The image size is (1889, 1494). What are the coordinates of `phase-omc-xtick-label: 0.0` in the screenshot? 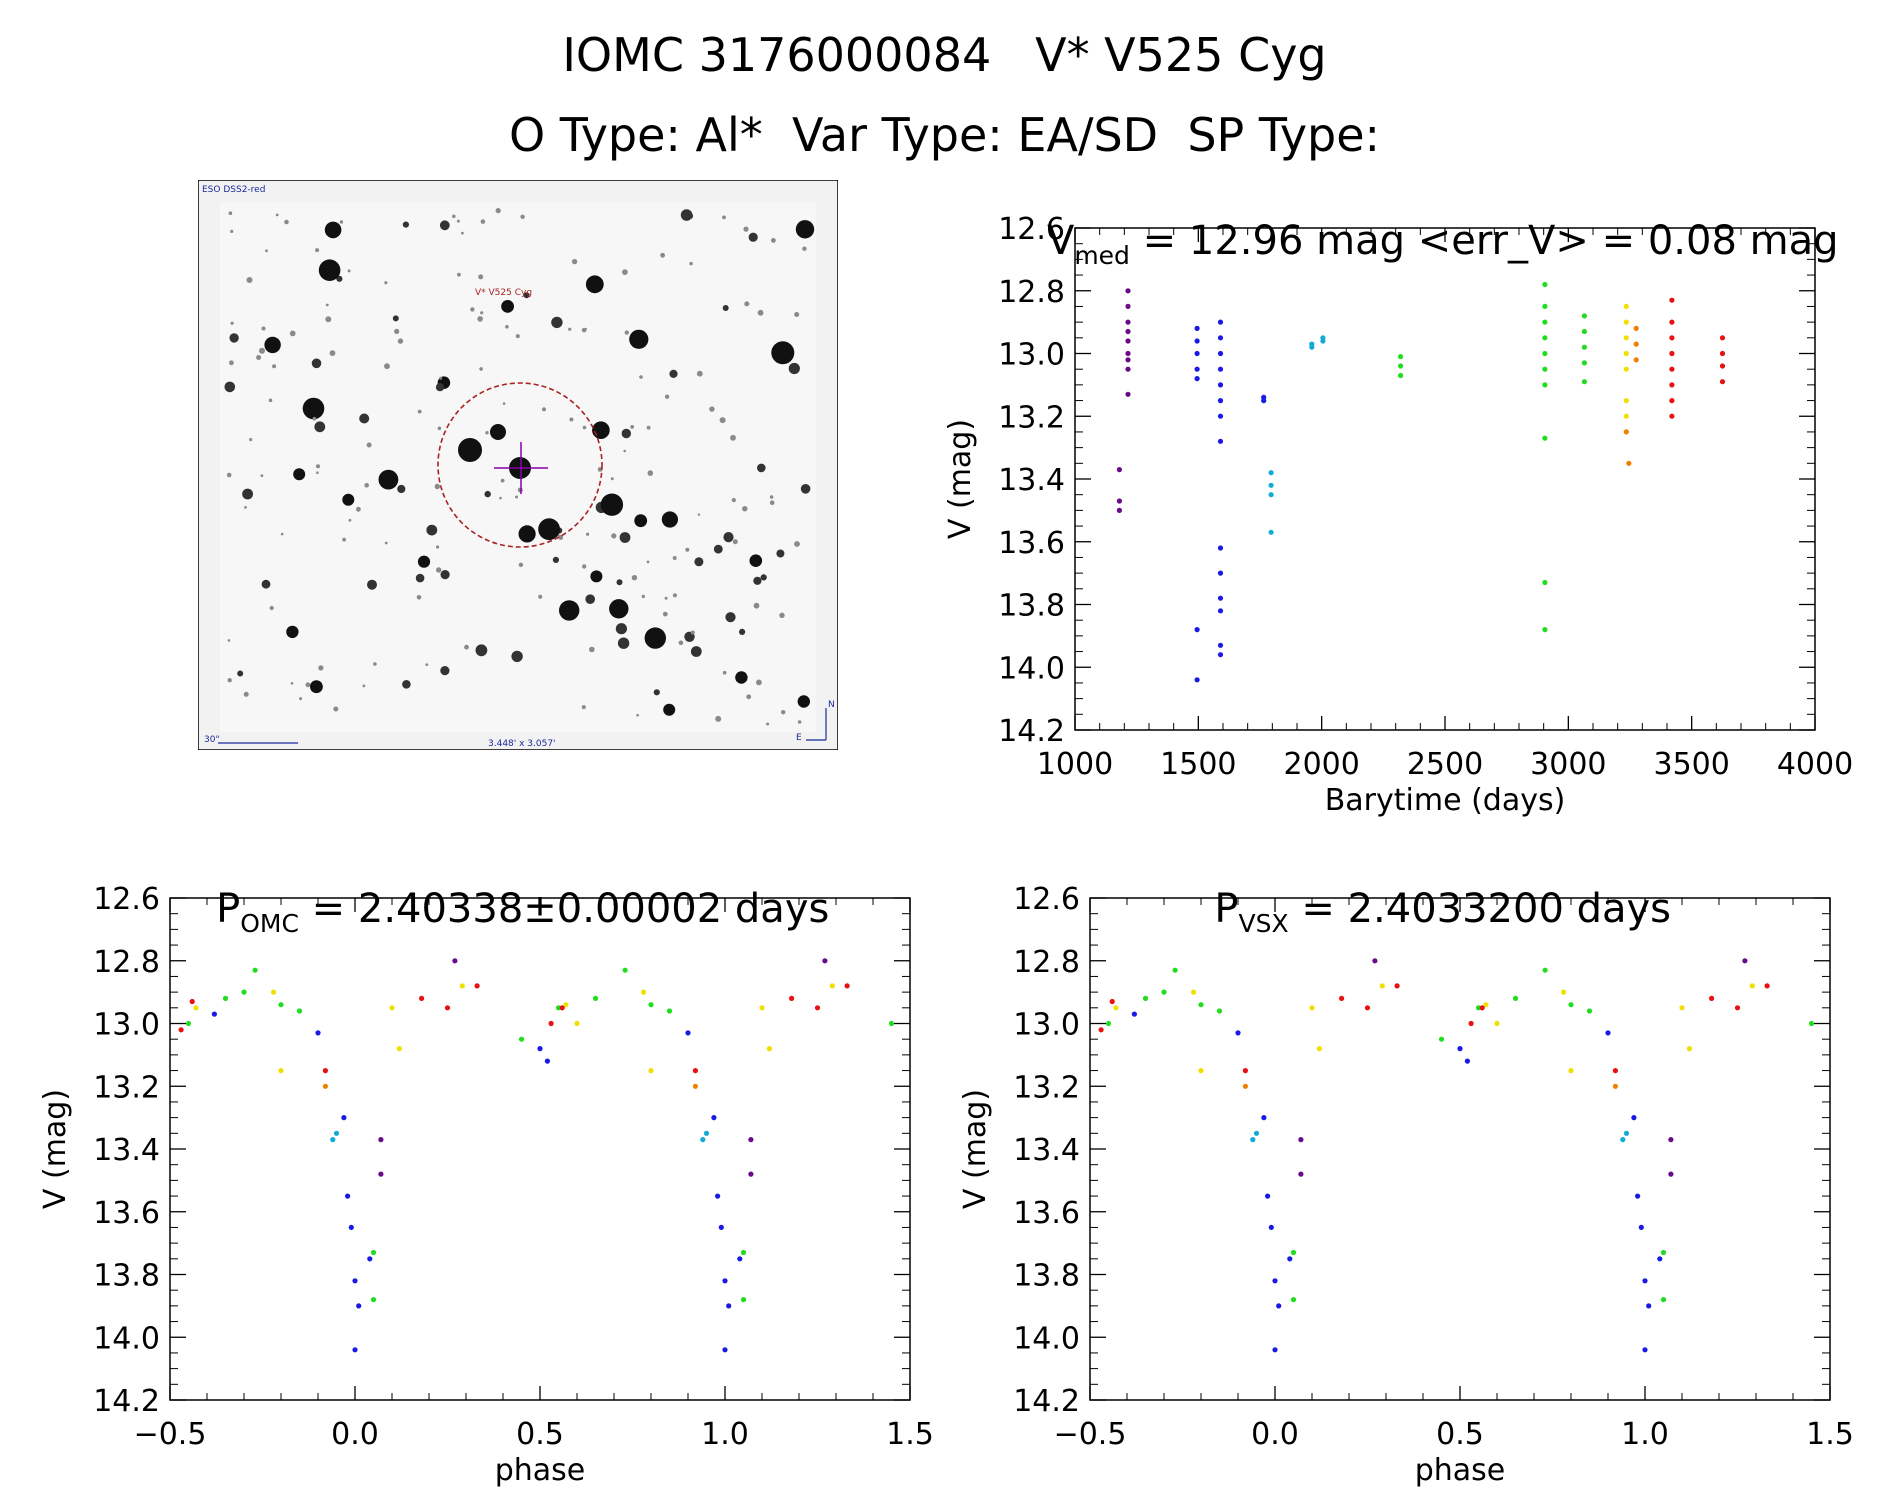 It's located at (355, 1434).